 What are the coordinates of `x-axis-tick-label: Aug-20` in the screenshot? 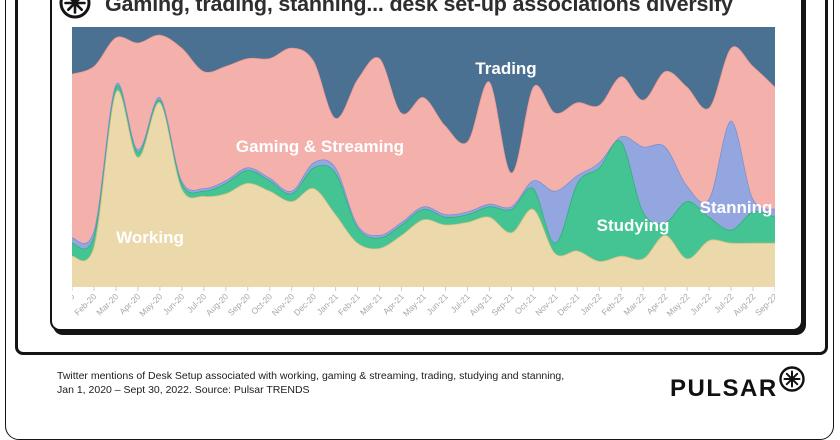 It's located at (217, 304).